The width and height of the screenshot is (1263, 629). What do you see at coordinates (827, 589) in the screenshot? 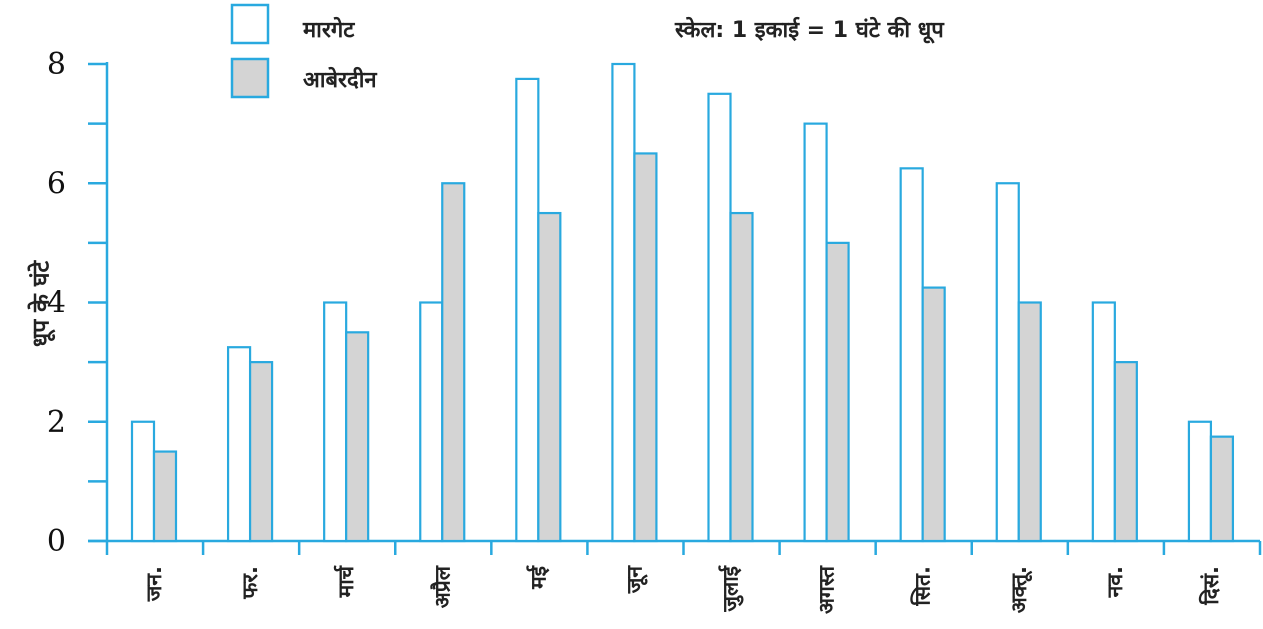
I see `x-category-label: अगस्त` at bounding box center [827, 589].